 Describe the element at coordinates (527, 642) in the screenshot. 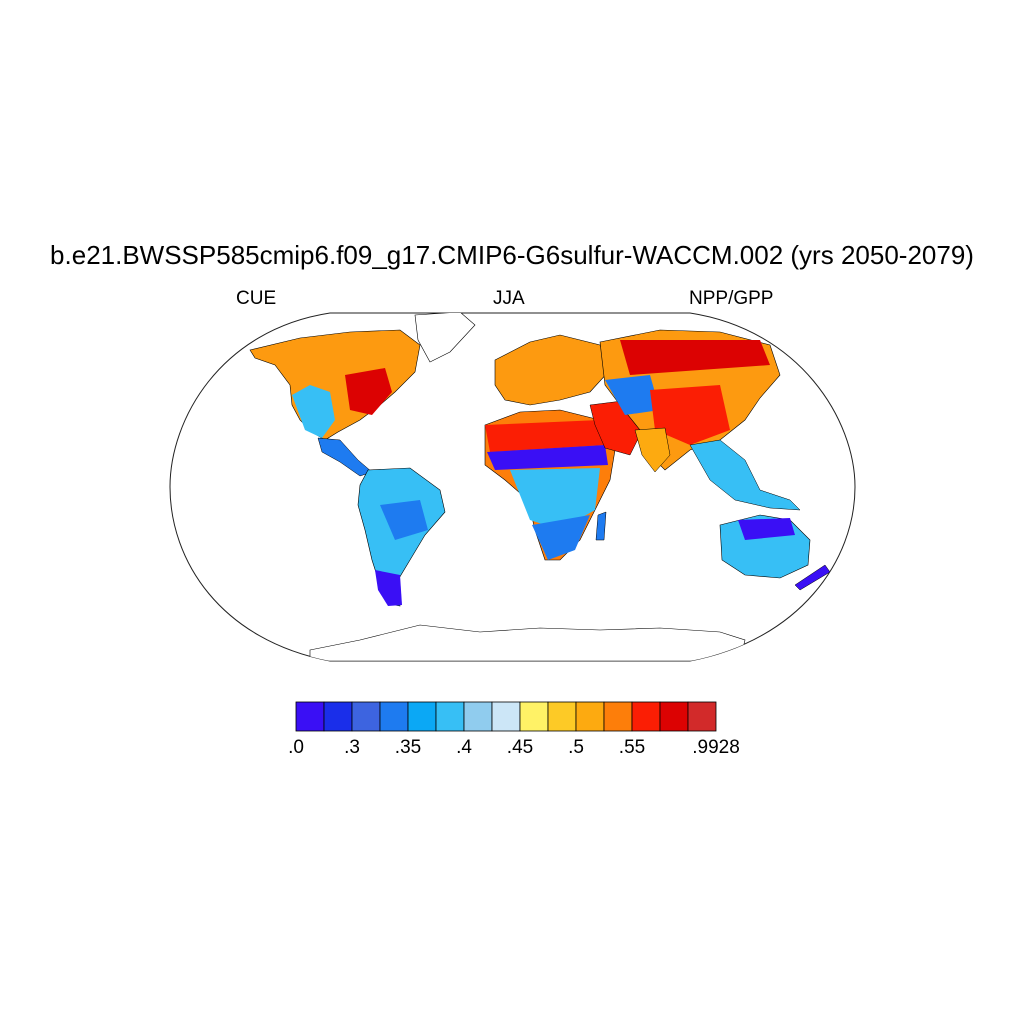

I see `antarctica-outline` at that location.